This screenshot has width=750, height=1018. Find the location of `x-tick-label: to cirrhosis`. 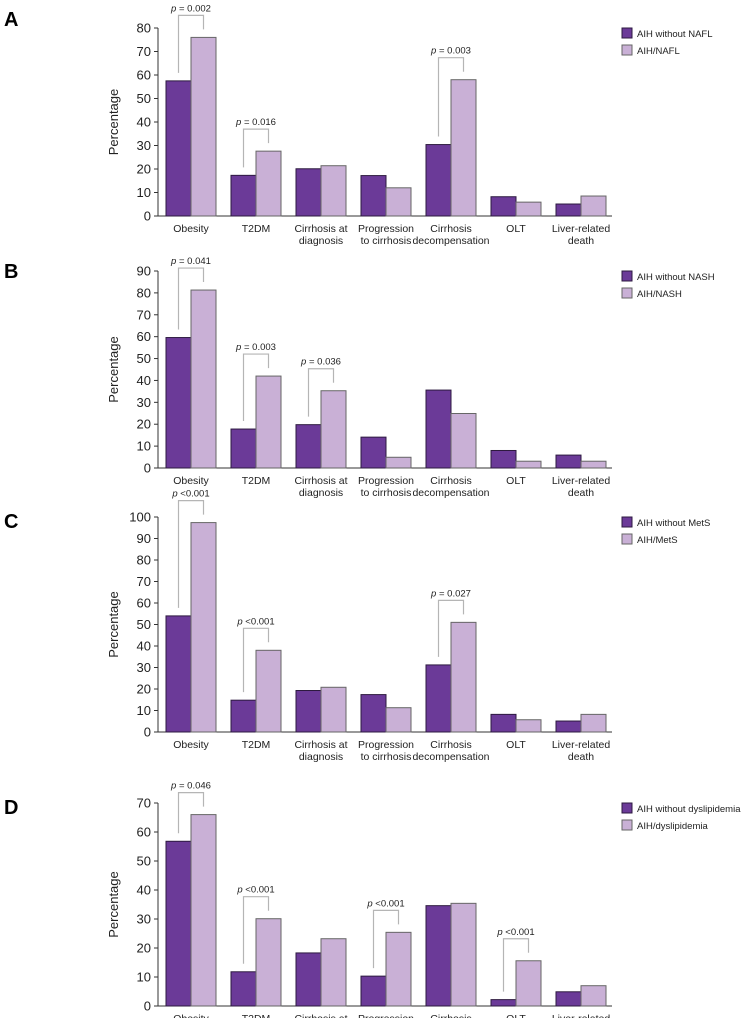

x-tick-label: to cirrhosis is located at coordinates (386, 241).